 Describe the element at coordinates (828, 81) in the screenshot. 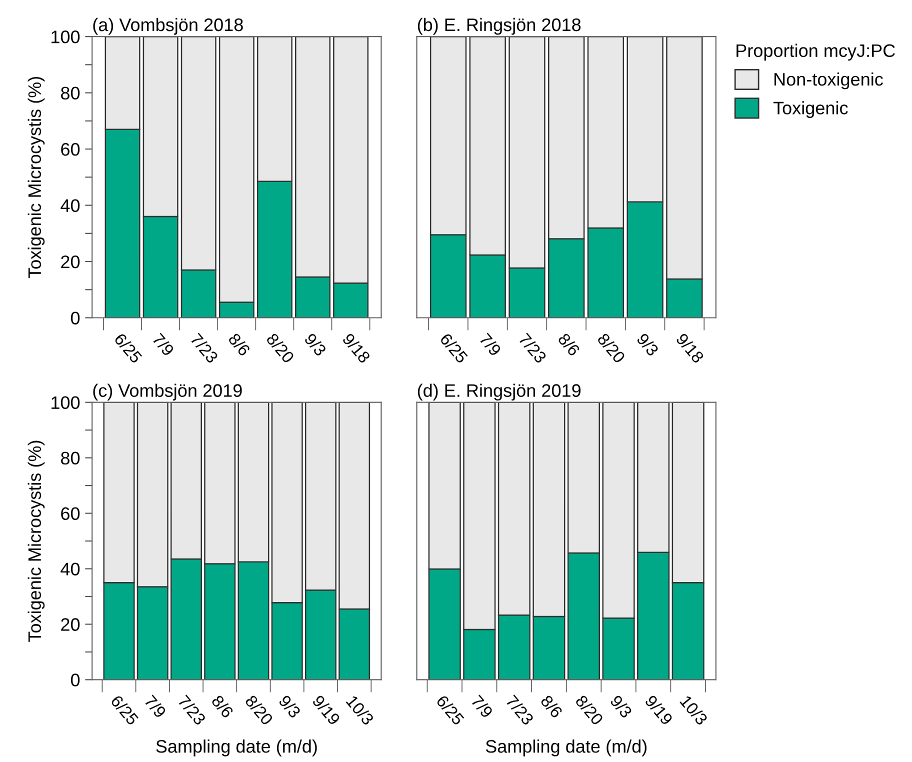

I see `legend-label: Non-toxigenic` at that location.